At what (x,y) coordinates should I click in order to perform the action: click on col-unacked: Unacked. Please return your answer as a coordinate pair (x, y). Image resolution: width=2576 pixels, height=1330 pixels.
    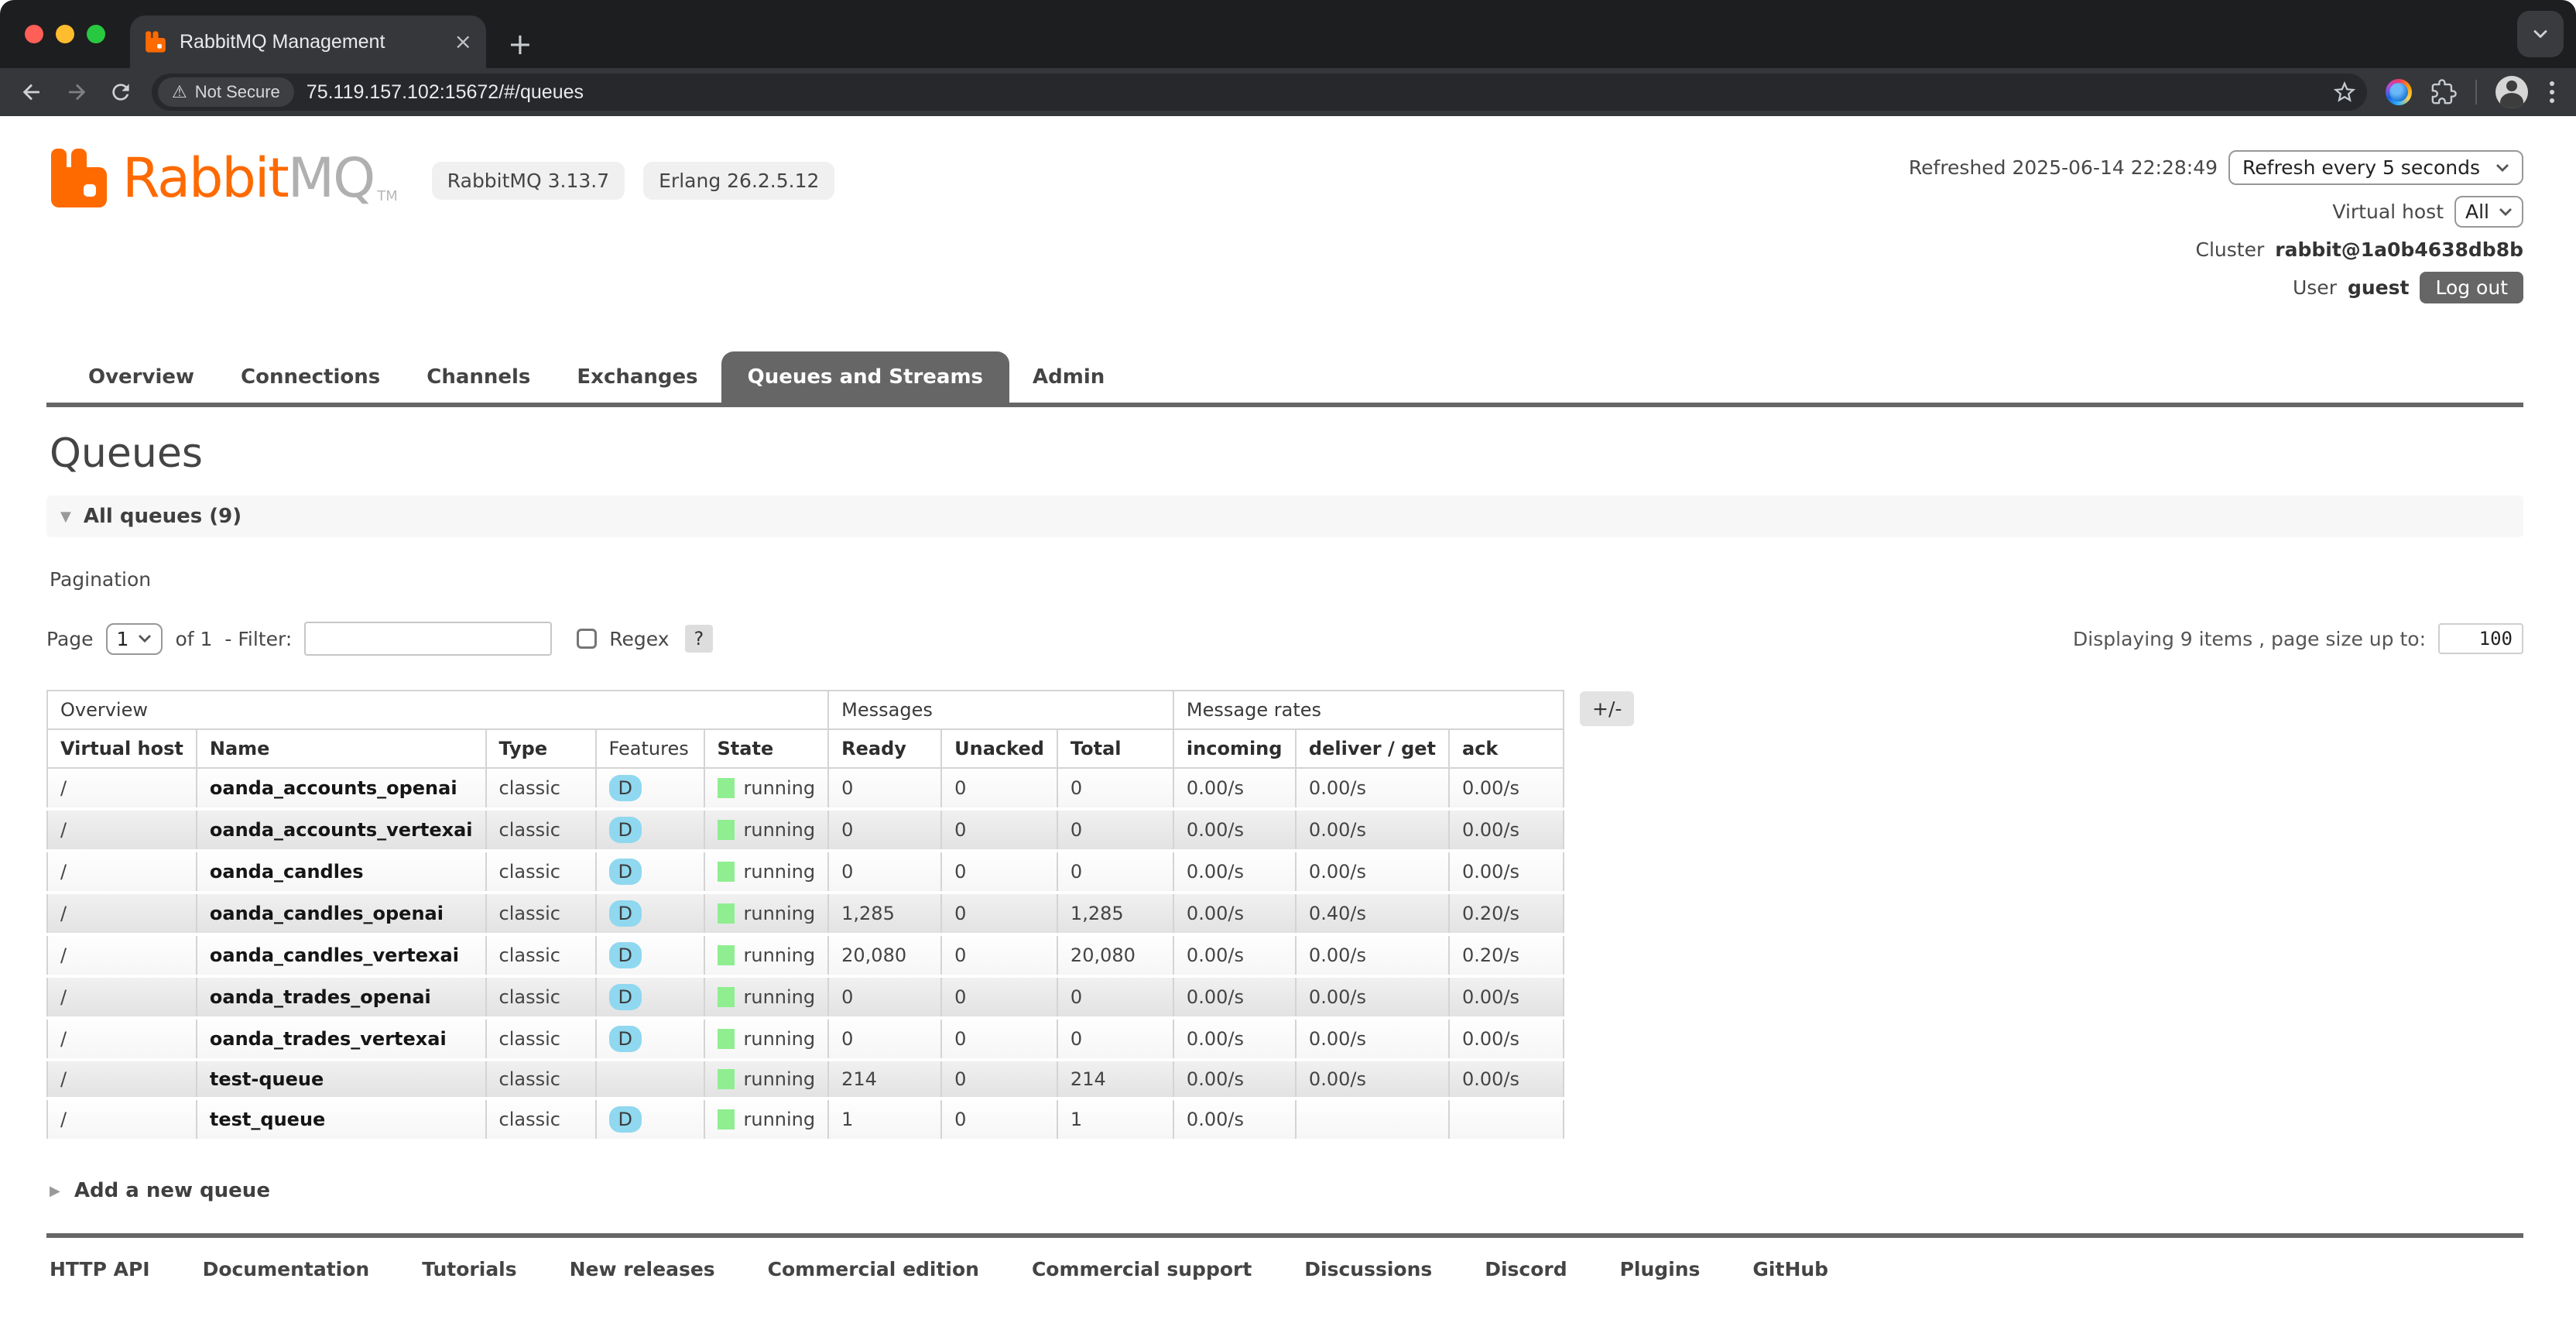
    Looking at the image, I should click on (999, 748).